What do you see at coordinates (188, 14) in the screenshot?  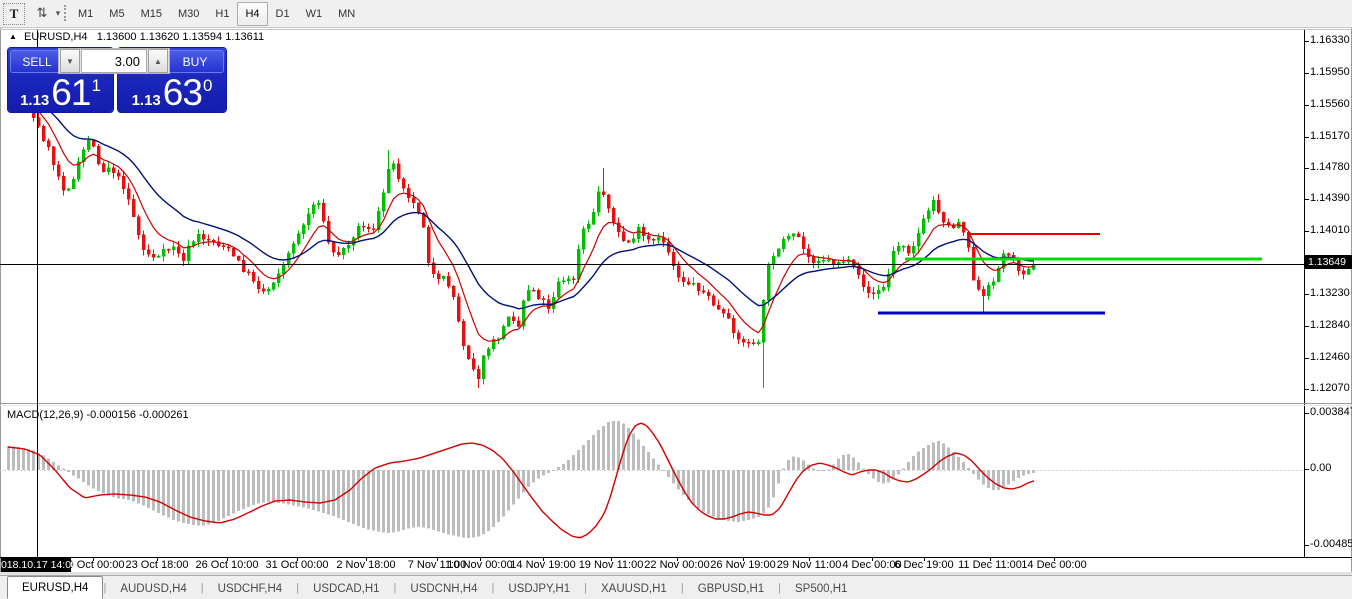 I see `timeframe-button-m30: M30` at bounding box center [188, 14].